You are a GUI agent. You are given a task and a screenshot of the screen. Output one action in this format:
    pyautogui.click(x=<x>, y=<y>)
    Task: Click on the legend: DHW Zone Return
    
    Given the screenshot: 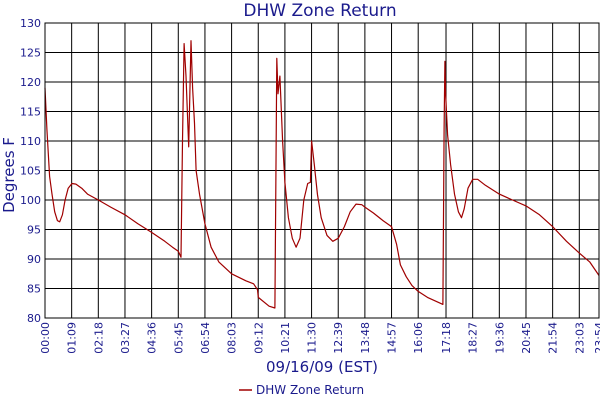 What is the action you would take?
    pyautogui.click(x=301, y=390)
    